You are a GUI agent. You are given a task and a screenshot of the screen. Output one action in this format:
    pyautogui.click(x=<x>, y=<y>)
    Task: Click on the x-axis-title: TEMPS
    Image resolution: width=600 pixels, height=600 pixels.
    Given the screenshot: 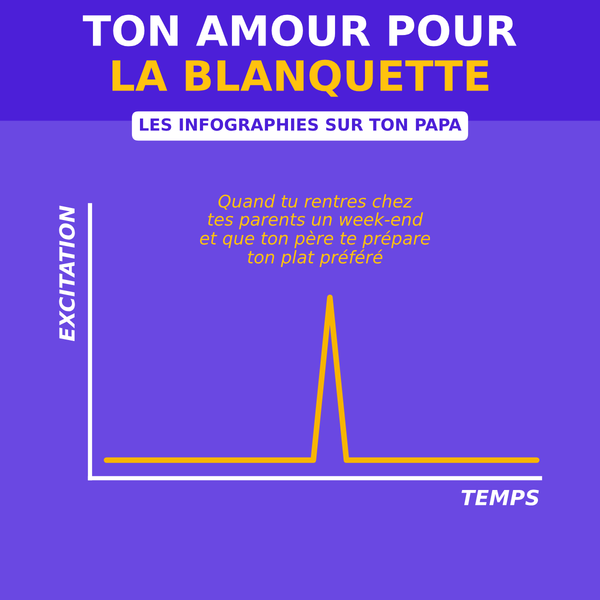 What is the action you would take?
    pyautogui.click(x=500, y=498)
    